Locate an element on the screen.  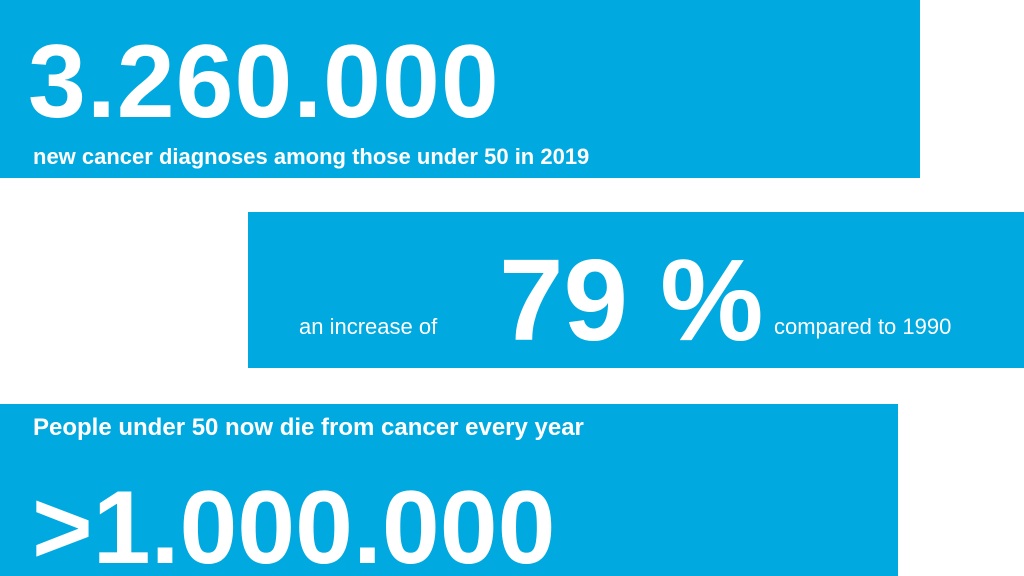
diagnoses-number: 3.260.000 is located at coordinates (264, 82).